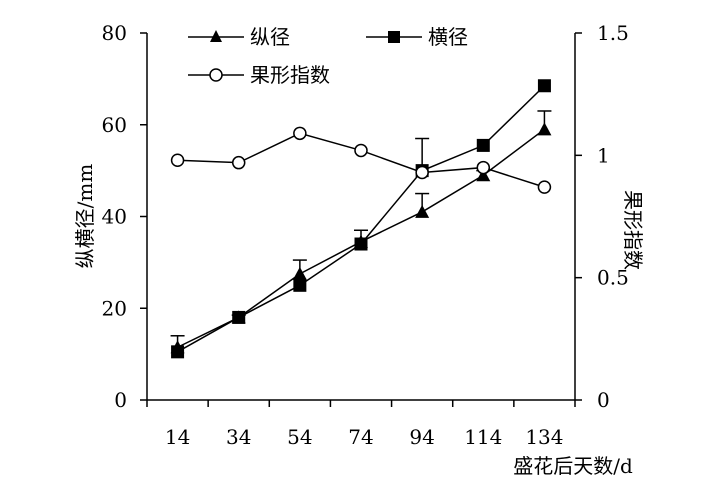 This screenshot has height=486, width=728. What do you see at coordinates (270, 37) in the screenshot?
I see `legend-label-longitudinal: 纵径` at bounding box center [270, 37].